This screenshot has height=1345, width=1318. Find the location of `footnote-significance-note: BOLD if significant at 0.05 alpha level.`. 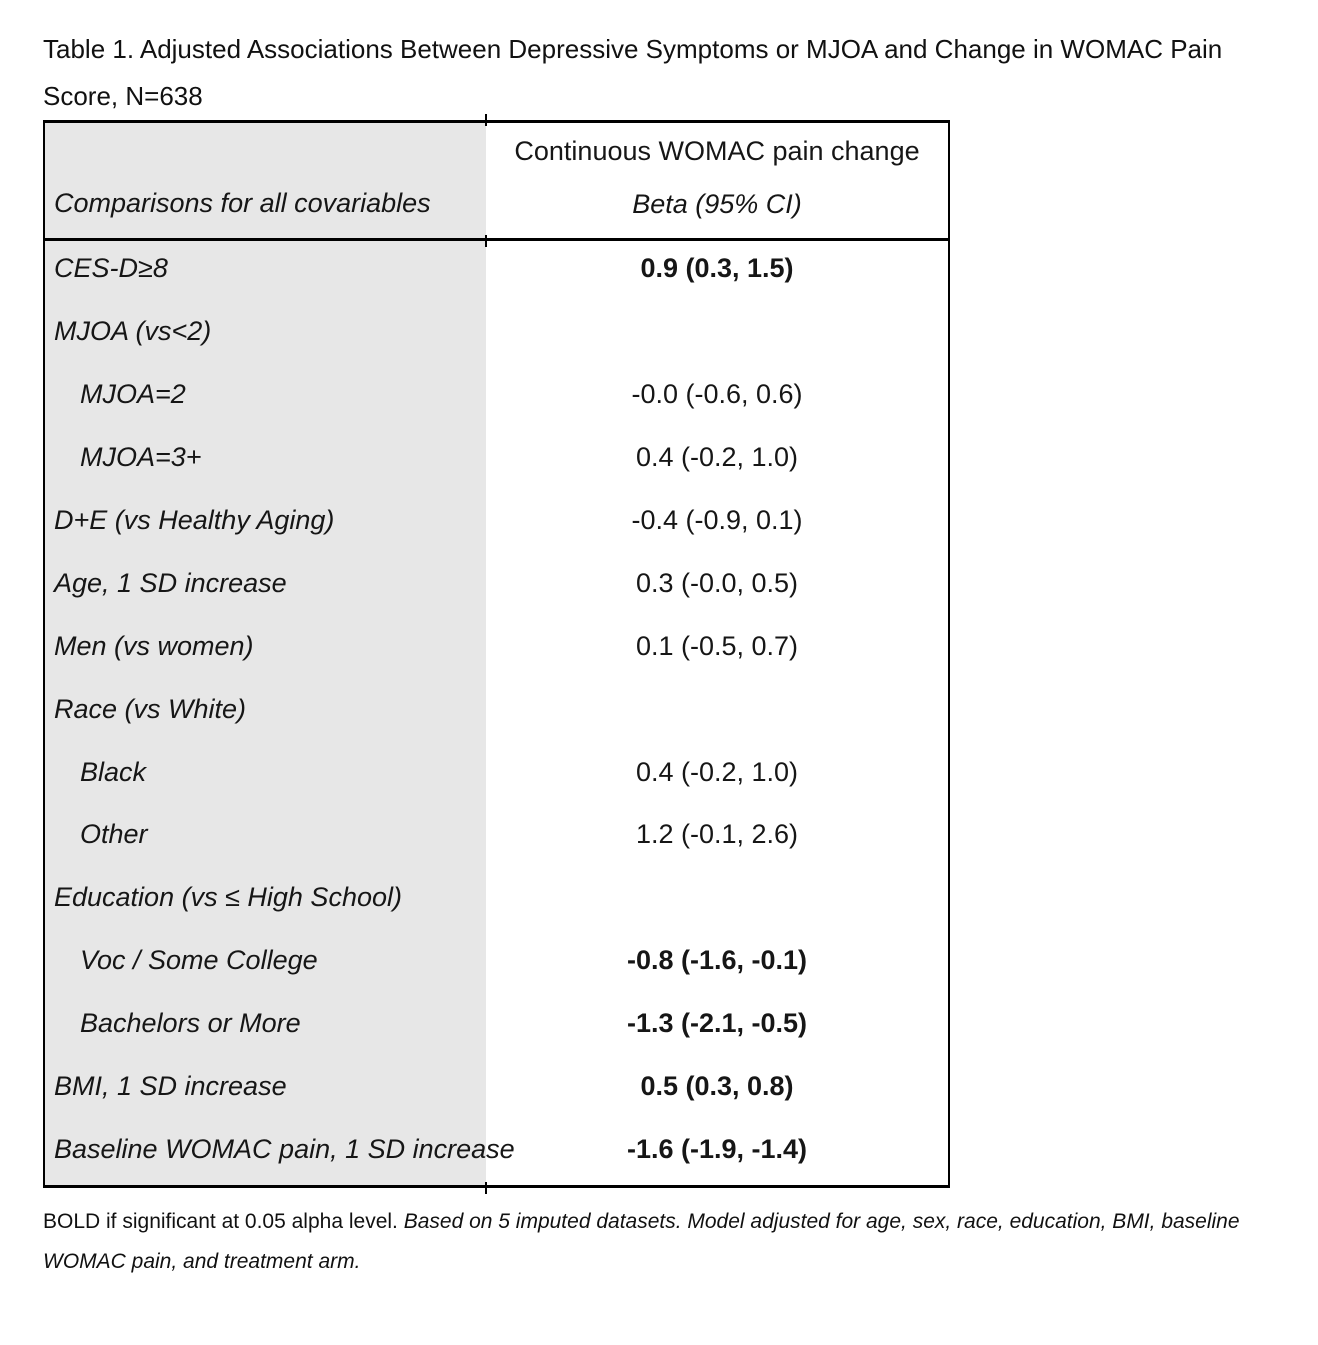

footnote-significance-note: BOLD if significant at 0.05 alpha level. is located at coordinates (223, 1221).